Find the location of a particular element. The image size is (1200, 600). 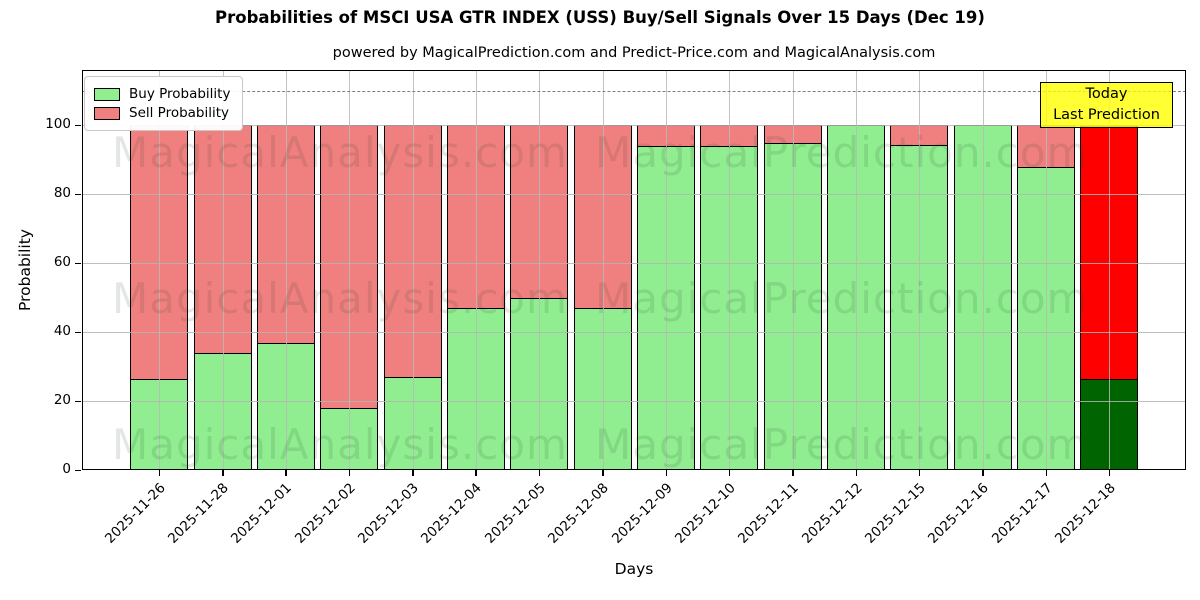

today-annotation-line2: Last Prediction is located at coordinates (1106, 115).